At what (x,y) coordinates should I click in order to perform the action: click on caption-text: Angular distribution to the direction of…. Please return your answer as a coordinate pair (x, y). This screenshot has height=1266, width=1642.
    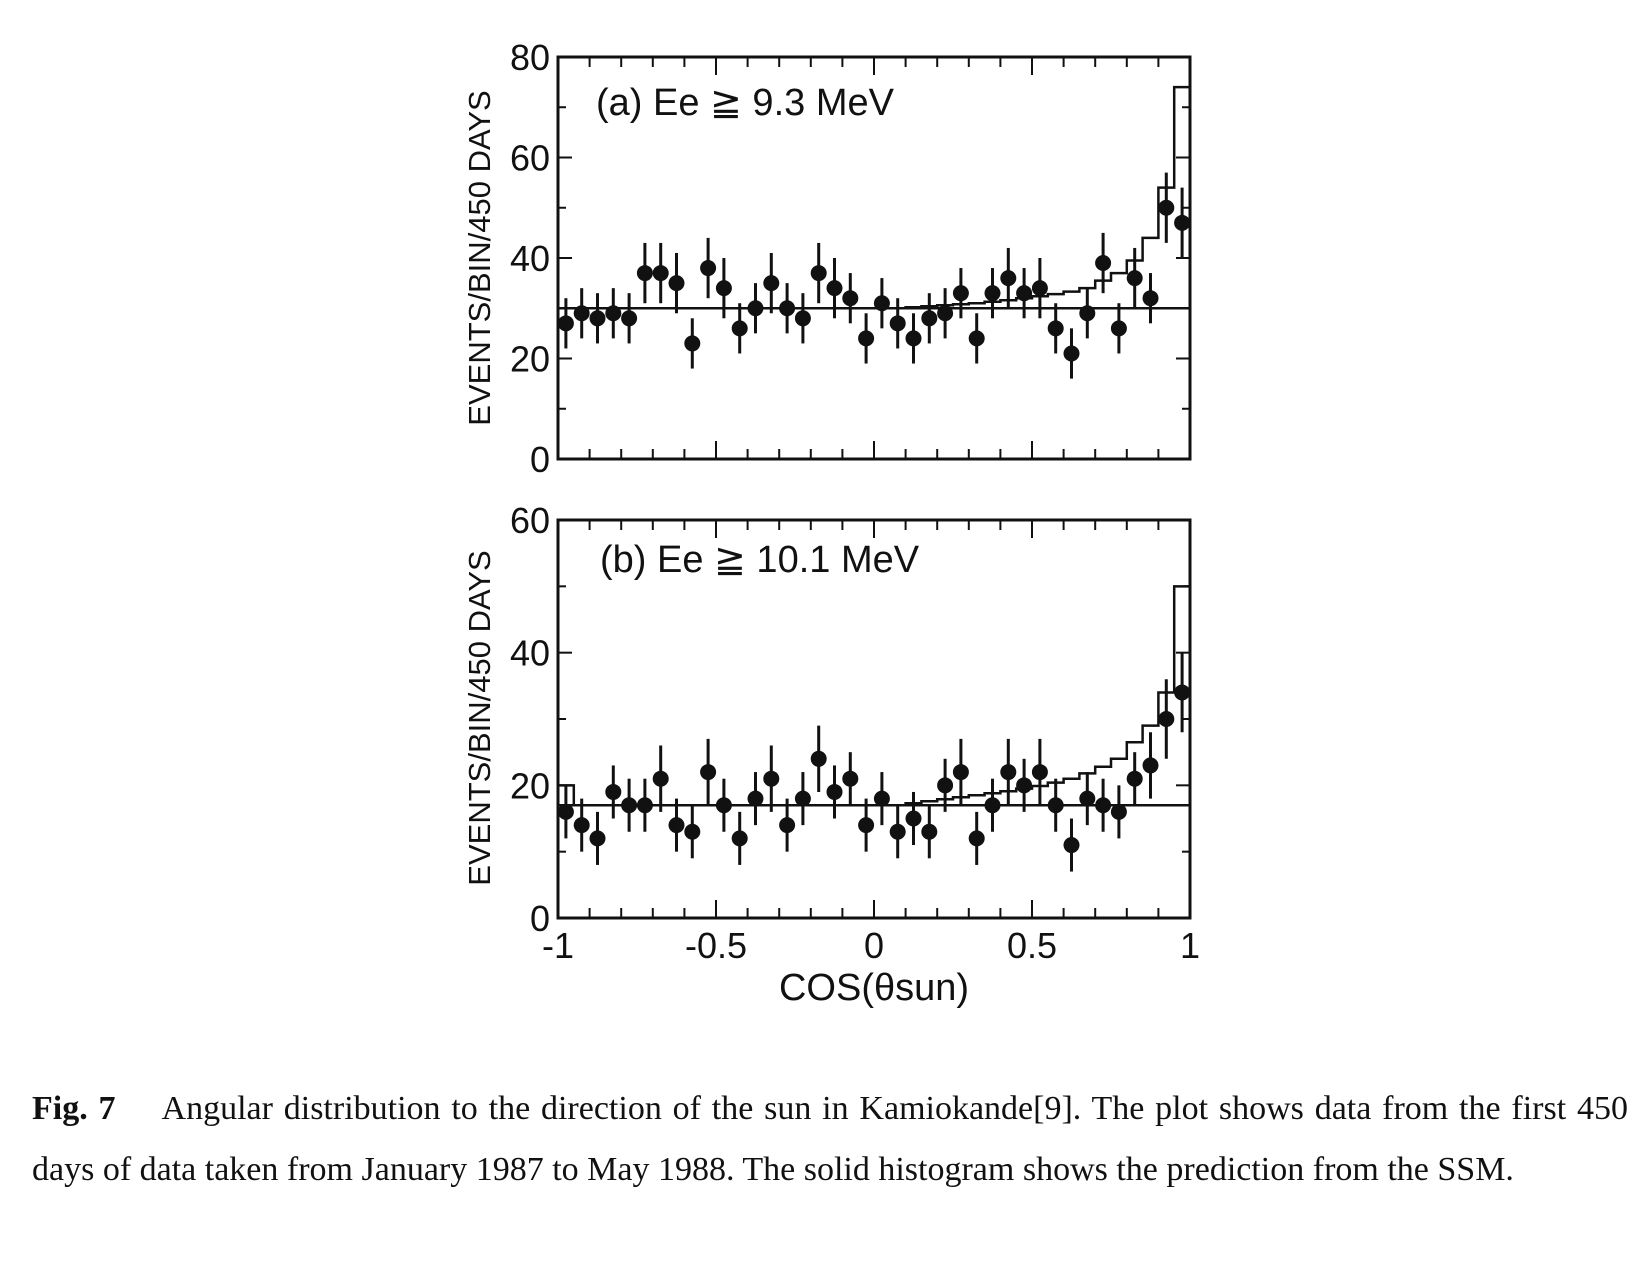
    Looking at the image, I should click on (830, 1139).